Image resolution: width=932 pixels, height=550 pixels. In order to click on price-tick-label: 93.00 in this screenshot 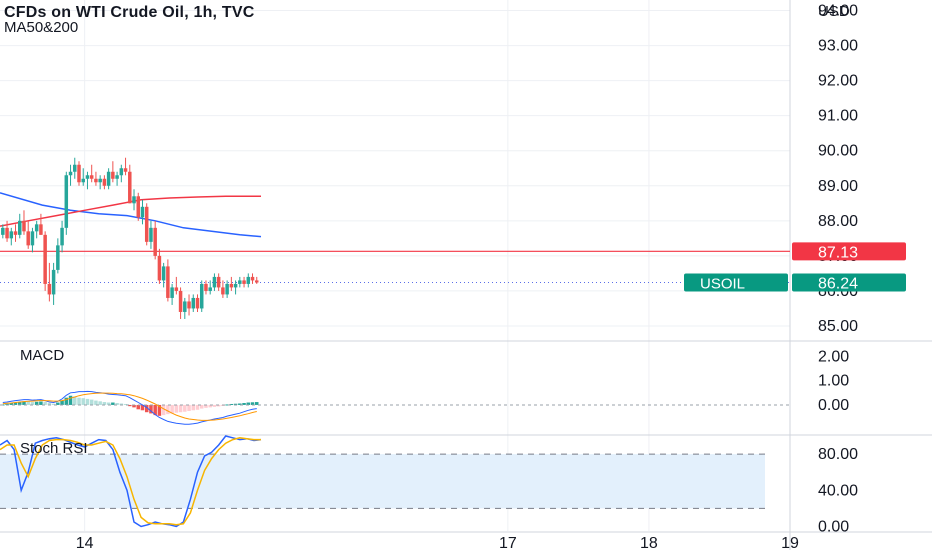, I will do `click(838, 46)`.